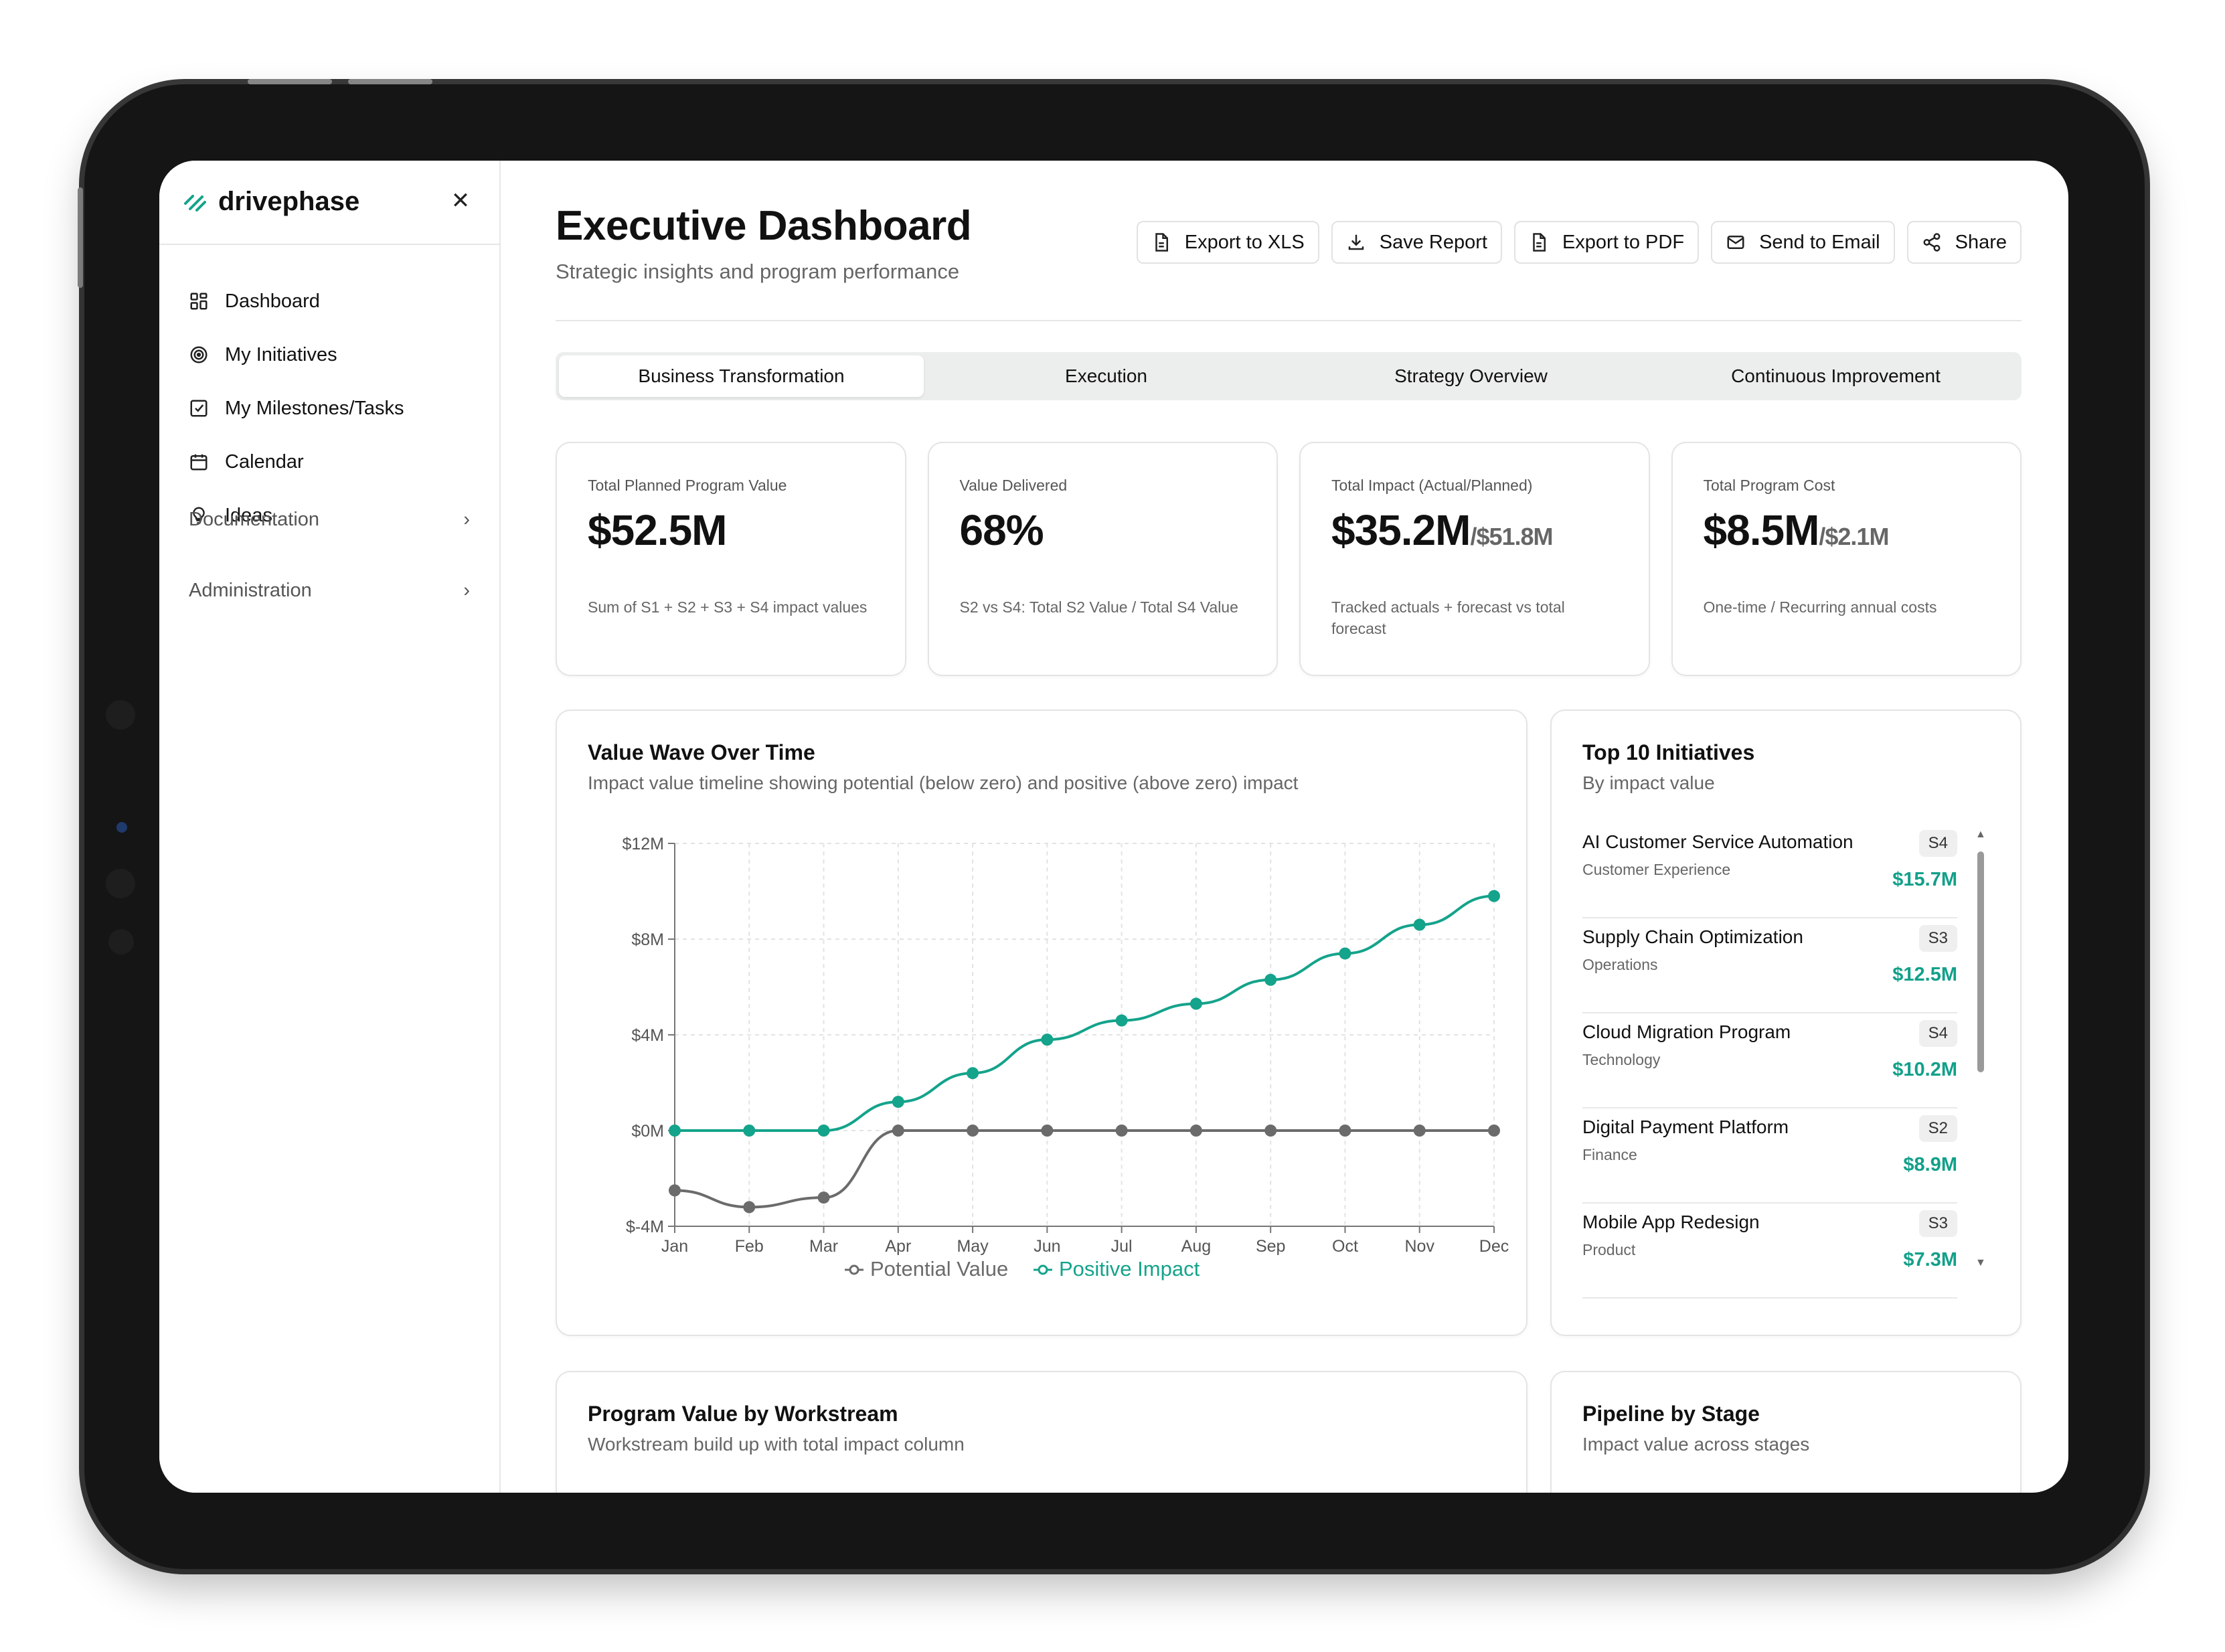 This screenshot has width=2225, height=1652. What do you see at coordinates (1770, 1251) in the screenshot?
I see `list-item: Mobile App Redesign Product S3 $7.3M` at bounding box center [1770, 1251].